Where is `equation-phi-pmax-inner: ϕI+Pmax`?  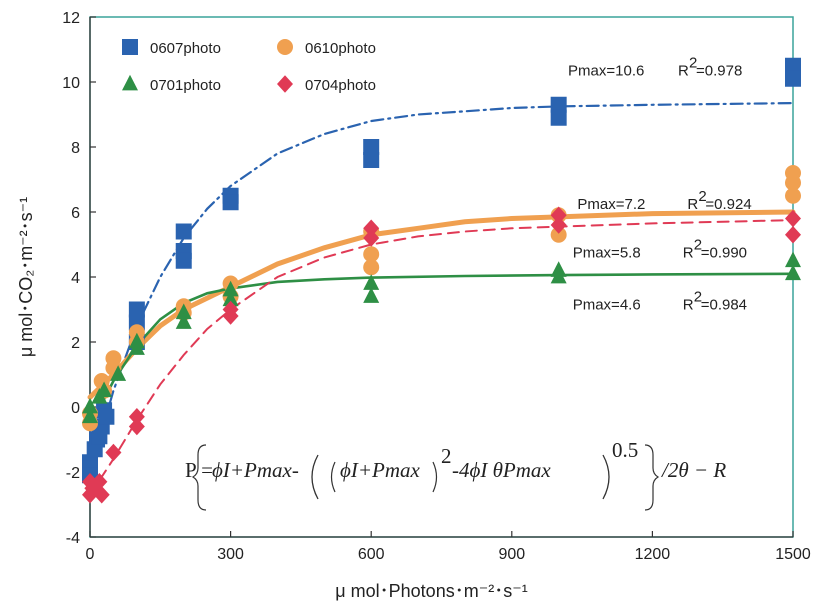
equation-phi-pmax-inner: ϕI+Pmax is located at coordinates (380, 470).